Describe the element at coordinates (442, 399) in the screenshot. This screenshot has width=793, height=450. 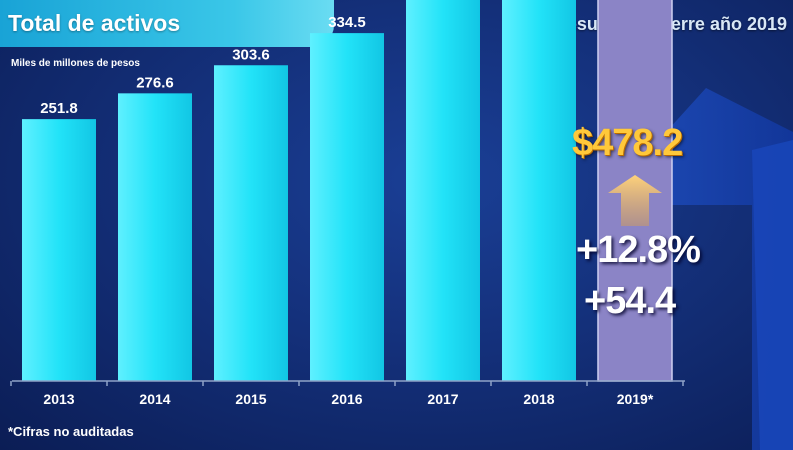
I see `x-tick-label-2017: 2017` at that location.